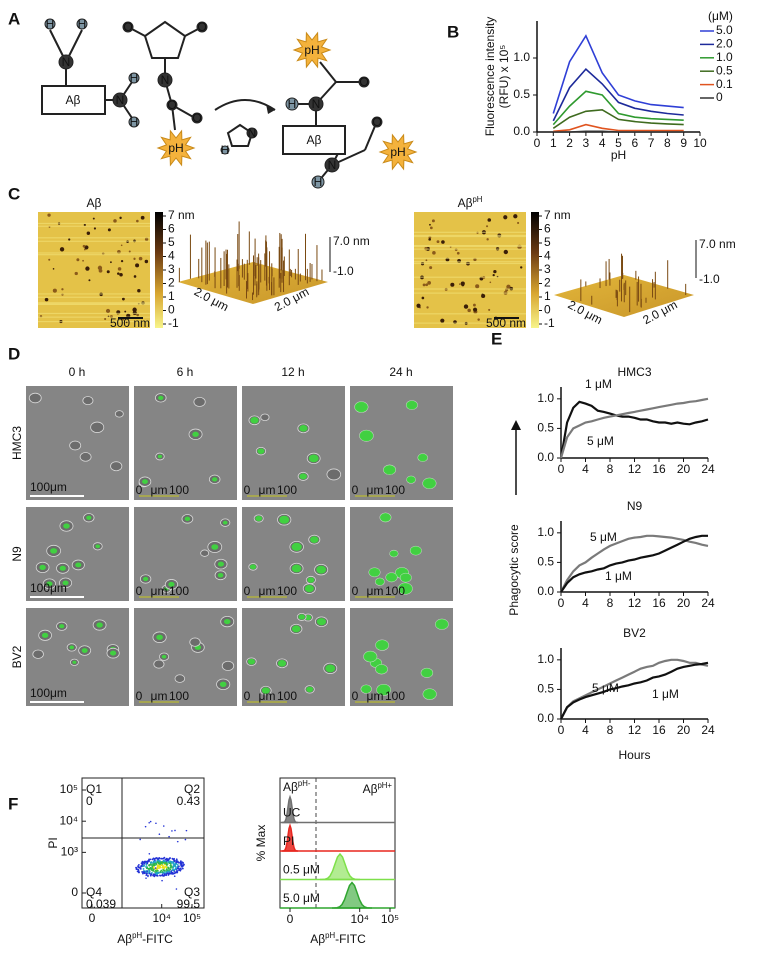 This screenshot has height=957, width=766. What do you see at coordinates (267, 490) in the screenshot?
I see `small-scale-label: μm` at bounding box center [267, 490].